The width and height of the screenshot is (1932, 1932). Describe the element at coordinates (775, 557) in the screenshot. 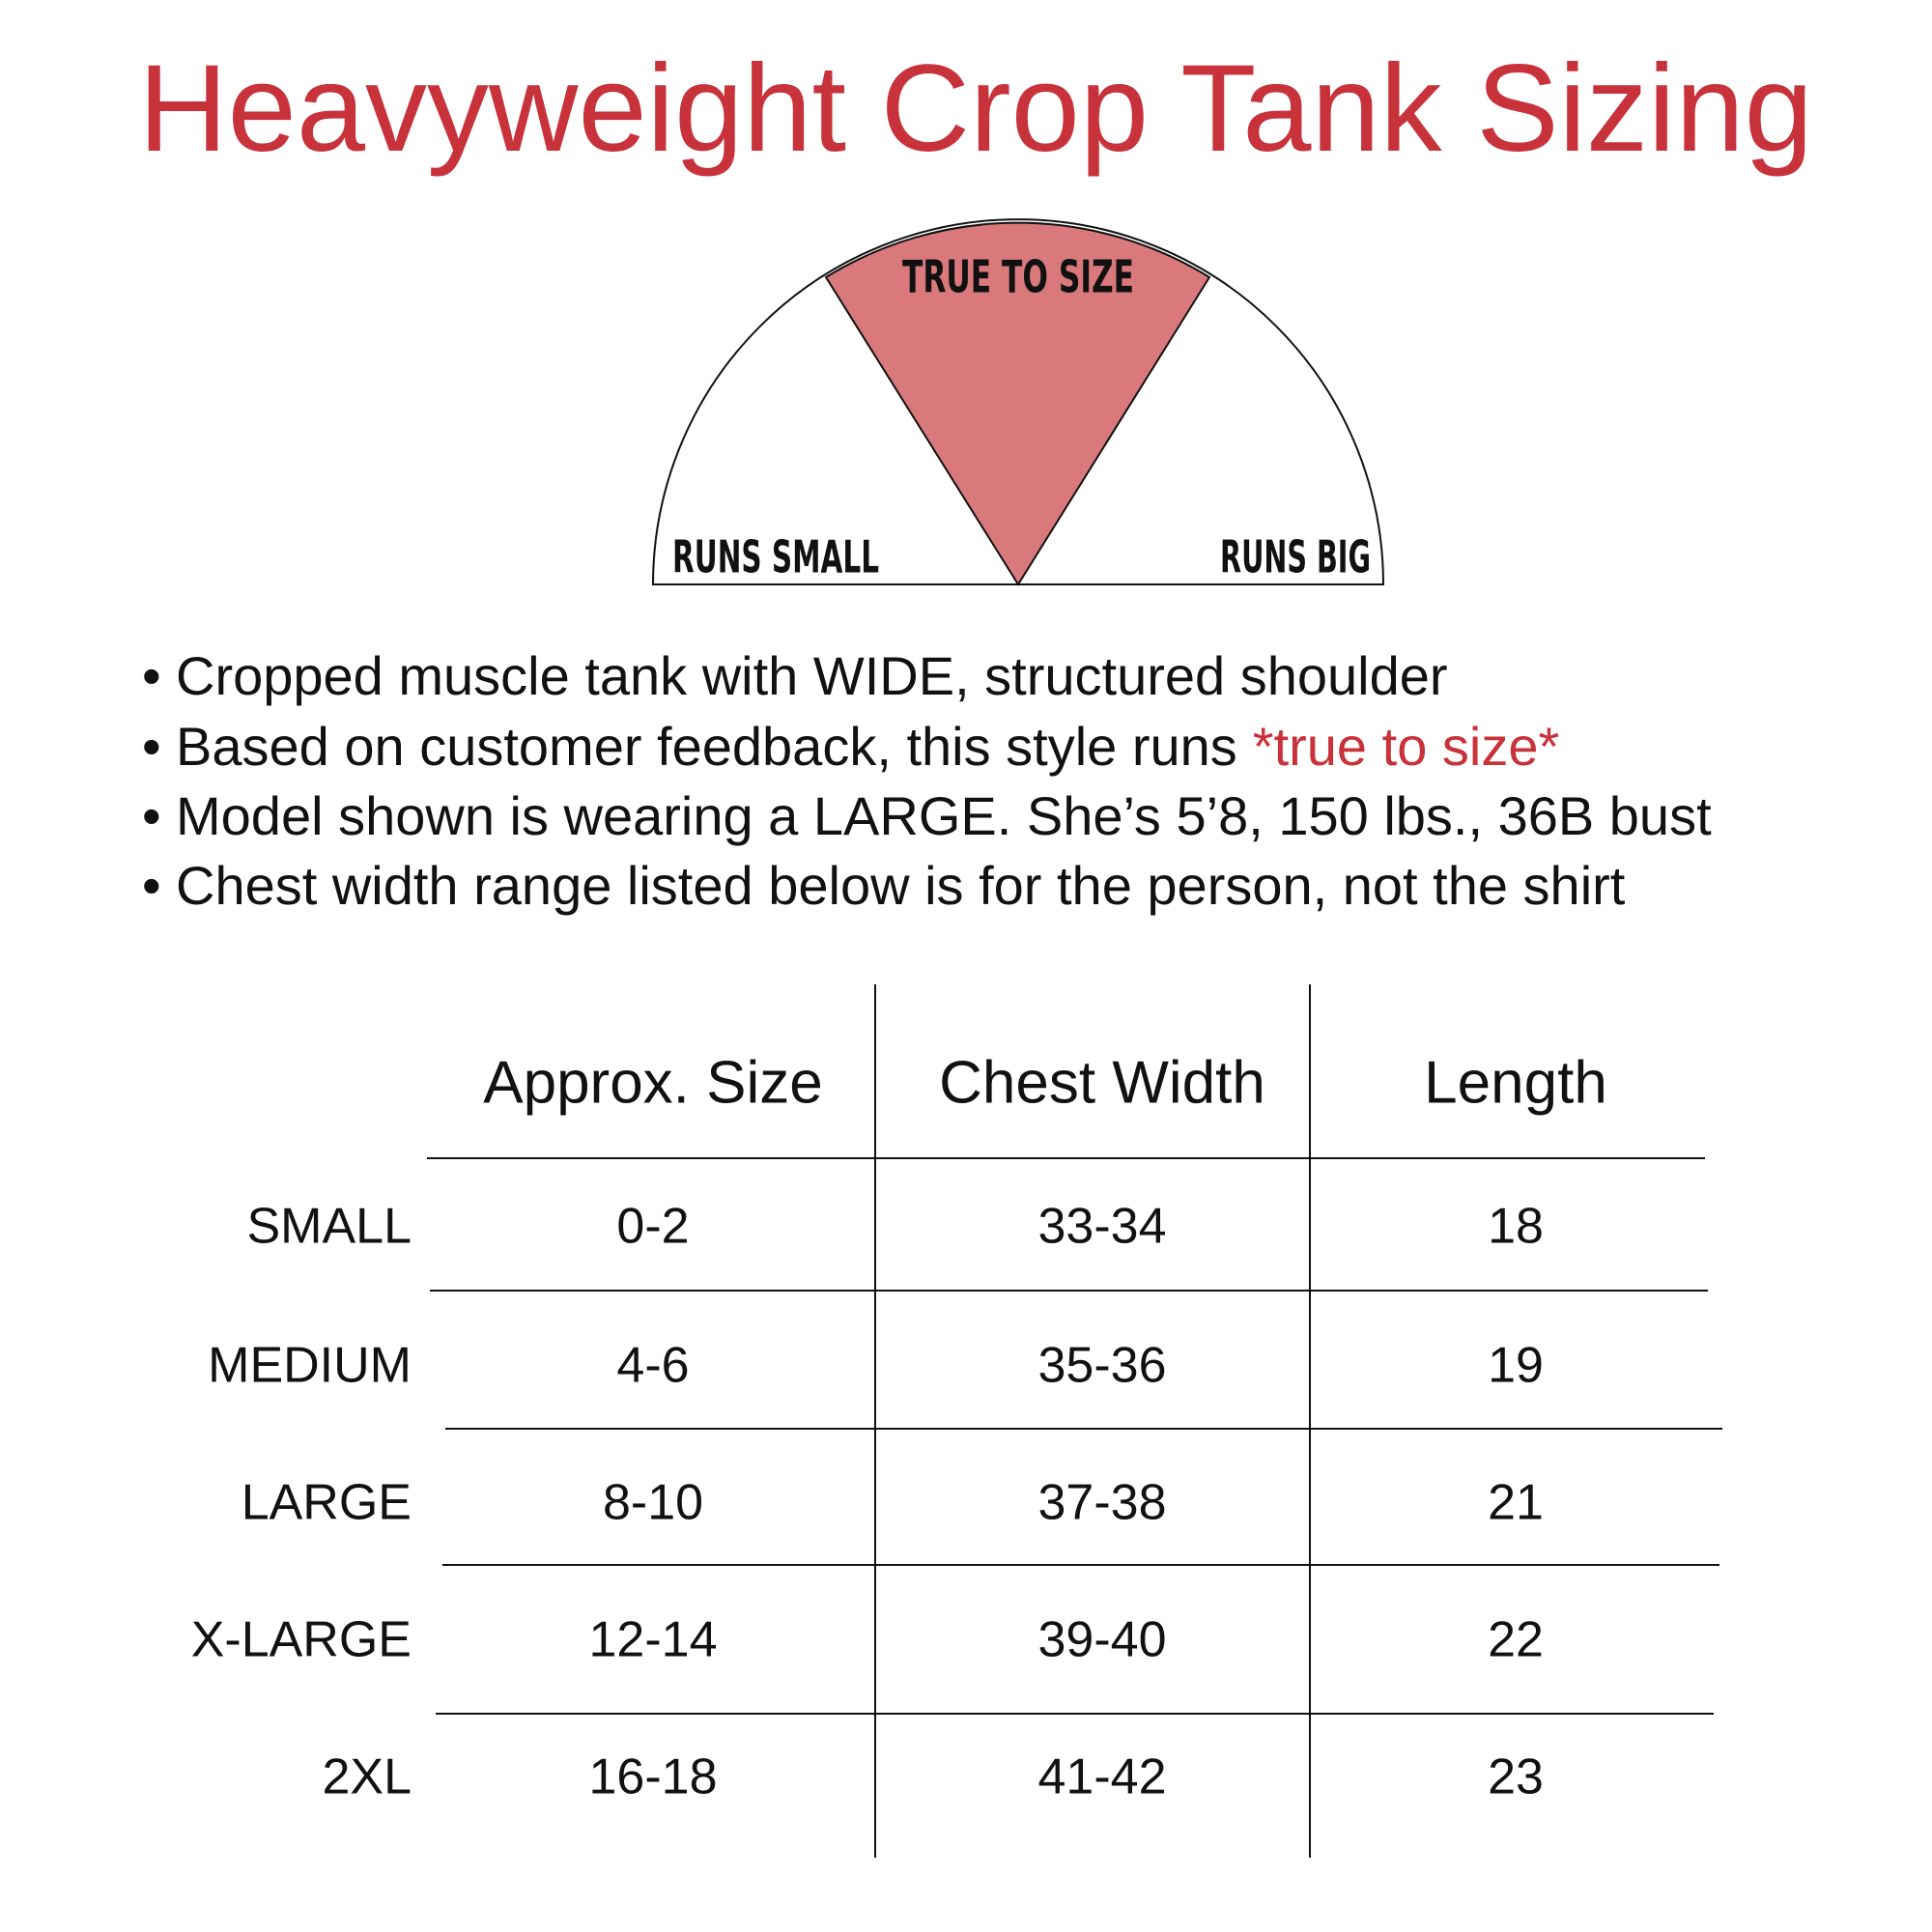

I see `gauge-left-label: RUNS SMALL` at that location.